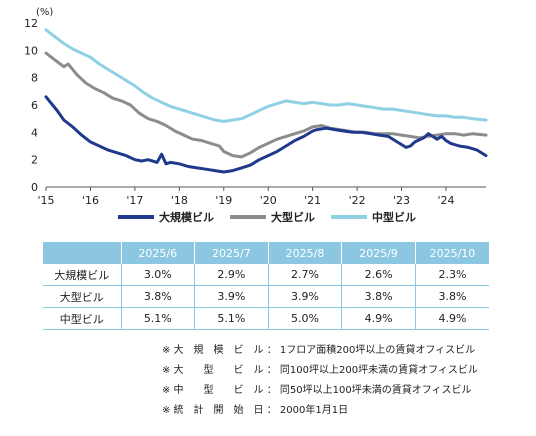 This screenshot has height=436, width=536. I want to click on x-tick-label: '19, so click(223, 199).